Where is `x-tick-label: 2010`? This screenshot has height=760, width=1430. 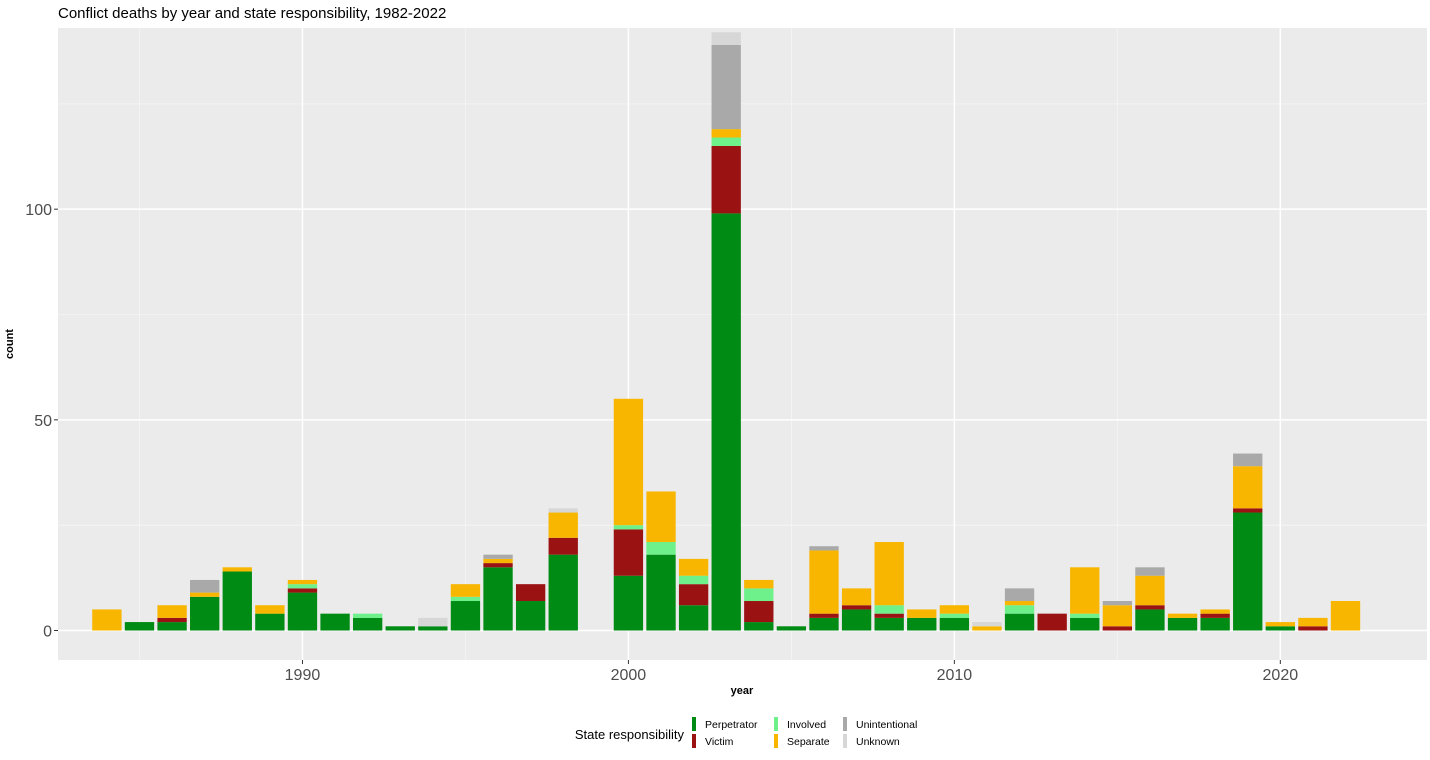 x-tick-label: 2010 is located at coordinates (955, 675).